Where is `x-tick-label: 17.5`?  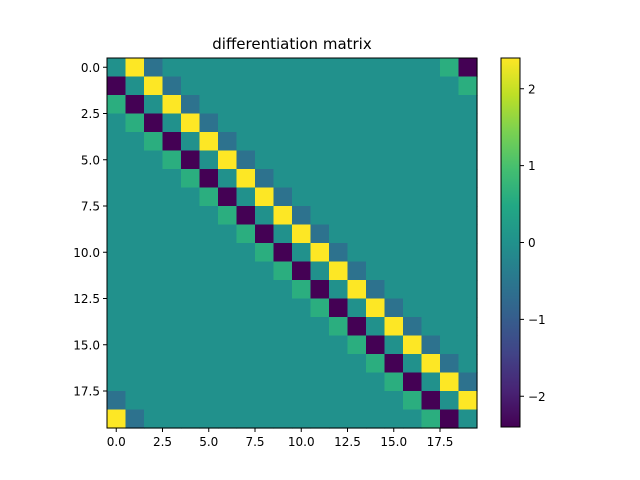
x-tick-label: 17.5 is located at coordinates (440, 442).